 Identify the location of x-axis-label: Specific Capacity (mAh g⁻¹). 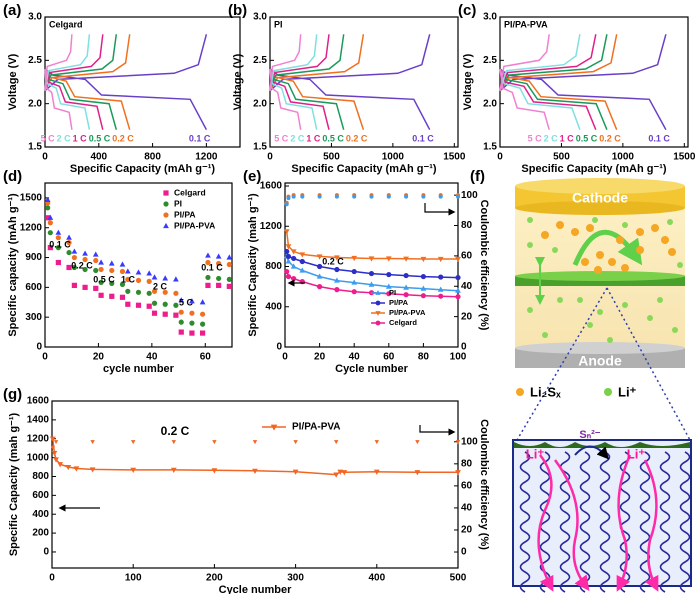
(364, 169).